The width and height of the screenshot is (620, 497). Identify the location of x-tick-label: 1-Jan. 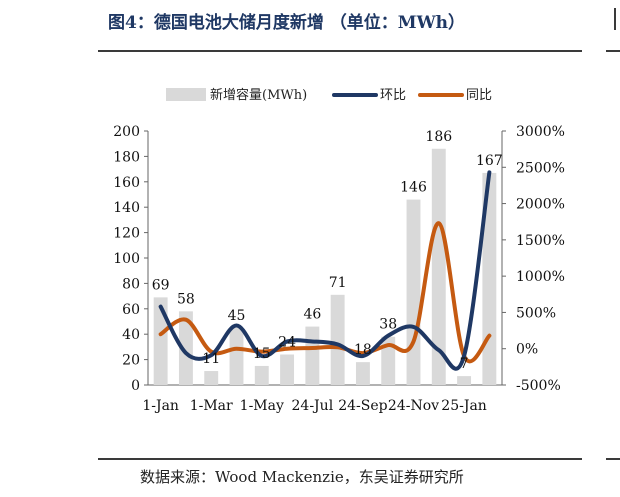
(160, 406).